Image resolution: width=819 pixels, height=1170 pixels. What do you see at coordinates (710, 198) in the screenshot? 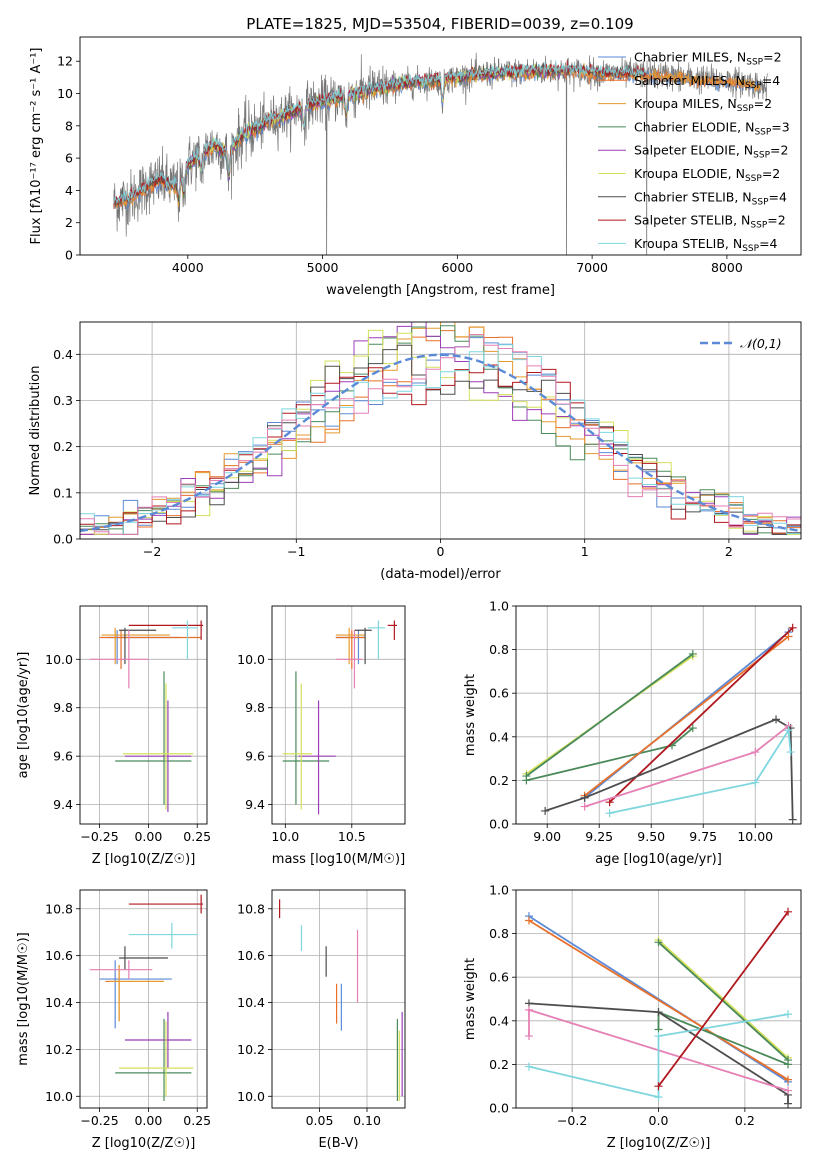
I see `legend-label-chabrier_stelib: Chabrier STELIB, NSSP=4` at bounding box center [710, 198].